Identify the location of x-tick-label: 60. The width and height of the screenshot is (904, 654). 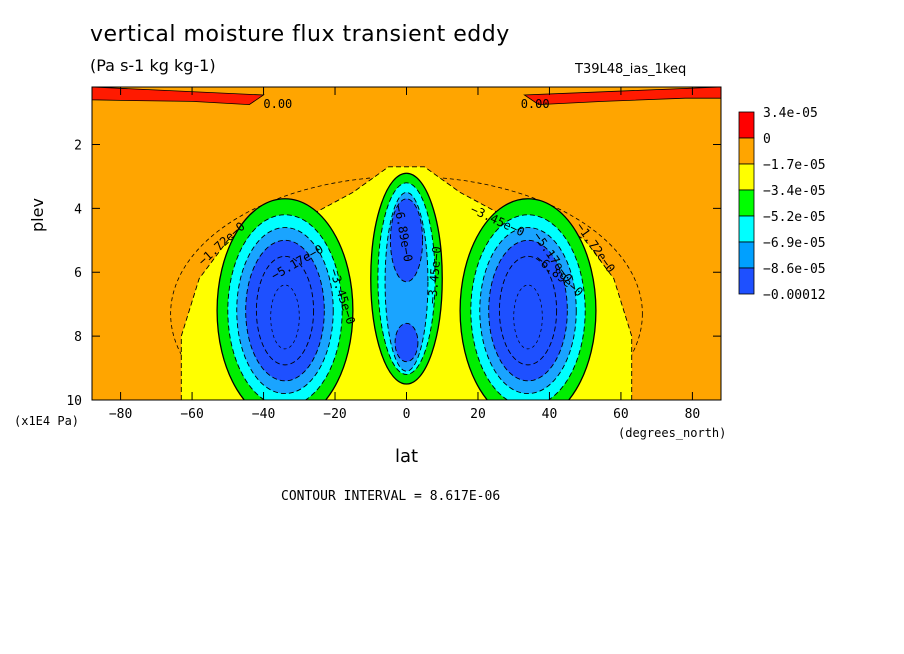
(621, 414).